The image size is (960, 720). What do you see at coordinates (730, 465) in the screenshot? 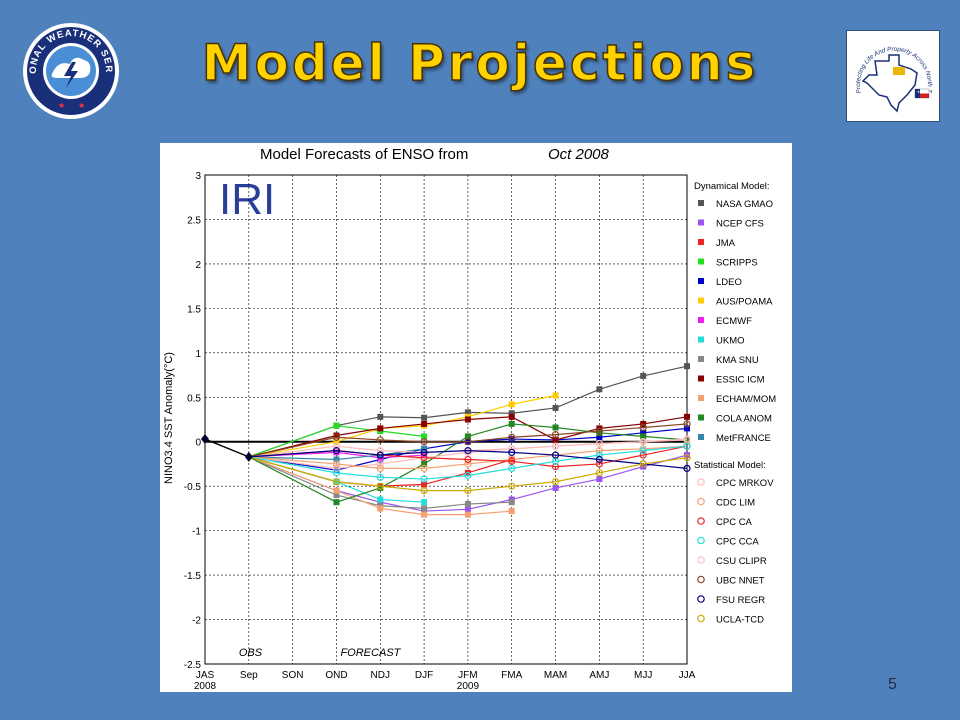
I see `legend-header-statistical: Statistical Model:` at bounding box center [730, 465].